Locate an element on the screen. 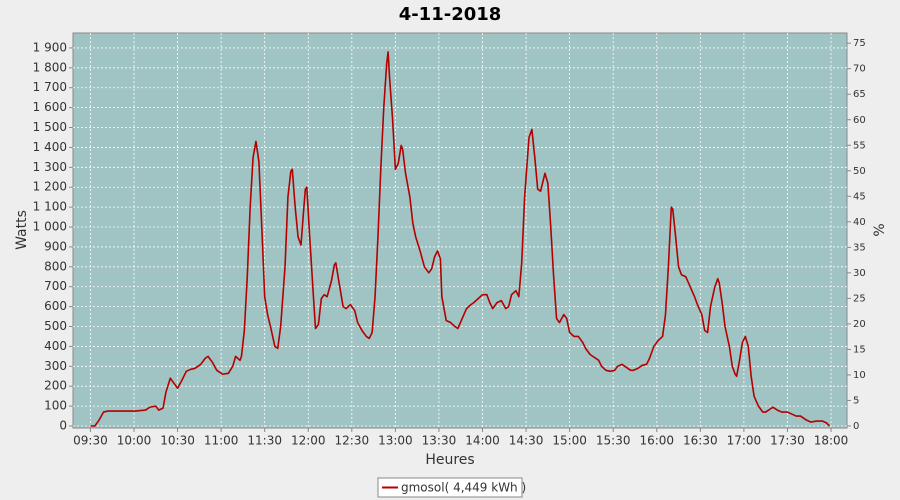 The image size is (900, 500). y2-tick-label: 55 is located at coordinates (859, 145).